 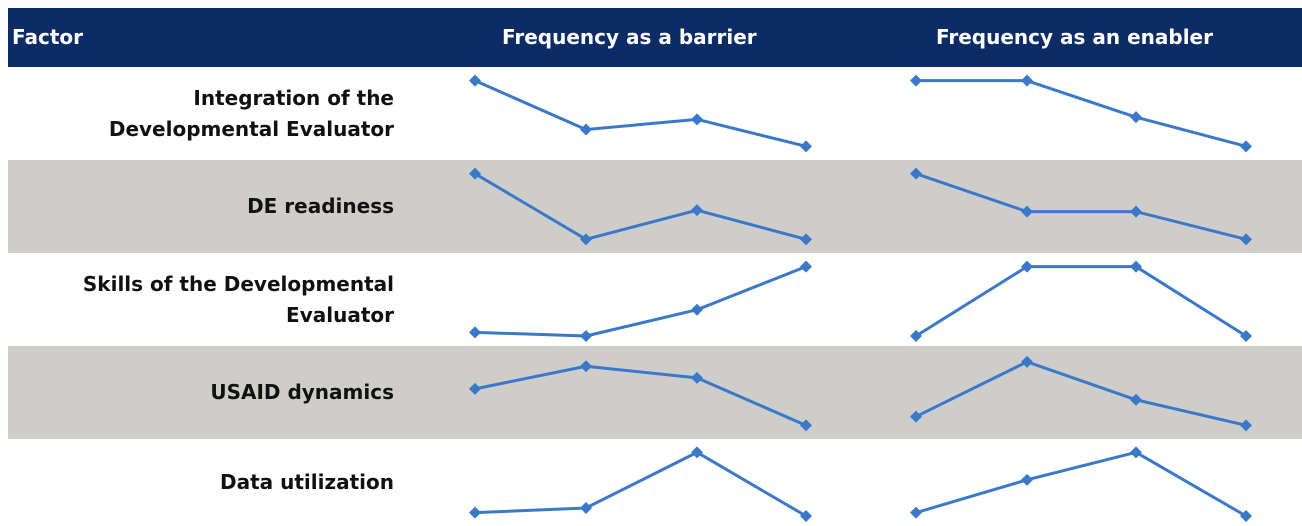 What do you see at coordinates (48, 37) in the screenshot?
I see `header-factor: Factor` at bounding box center [48, 37].